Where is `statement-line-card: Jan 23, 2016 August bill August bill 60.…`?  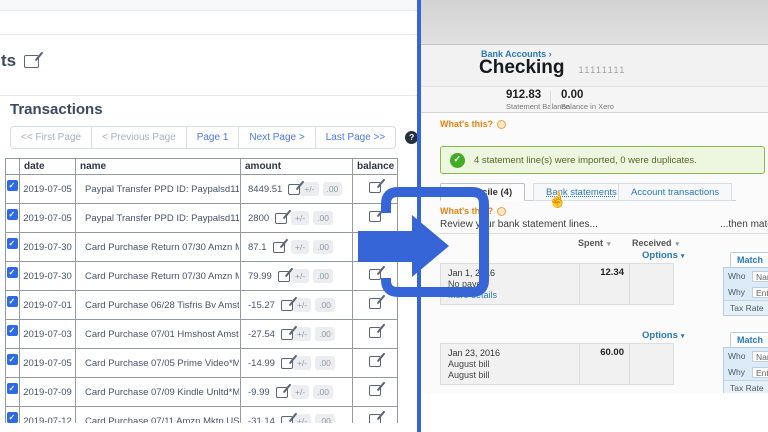
statement-line-card: Jan 23, 2016 August bill August bill 60.… is located at coordinates (557, 364).